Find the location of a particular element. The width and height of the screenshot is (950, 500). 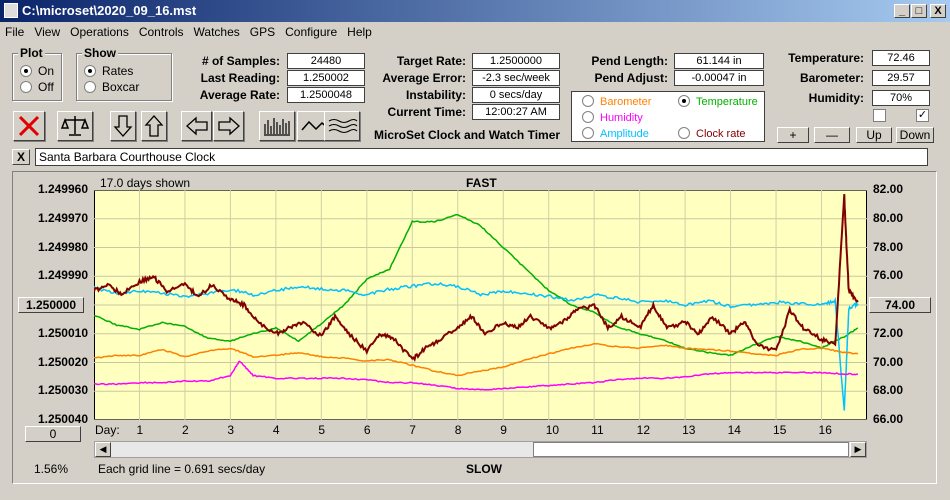

plot-on-option: On is located at coordinates (37, 71).